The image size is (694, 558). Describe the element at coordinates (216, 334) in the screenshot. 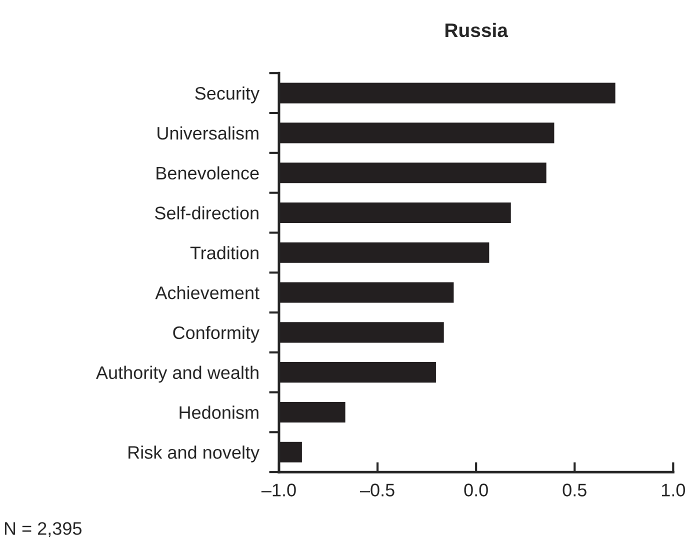

I see `y-tick-label: Conformity` at that location.